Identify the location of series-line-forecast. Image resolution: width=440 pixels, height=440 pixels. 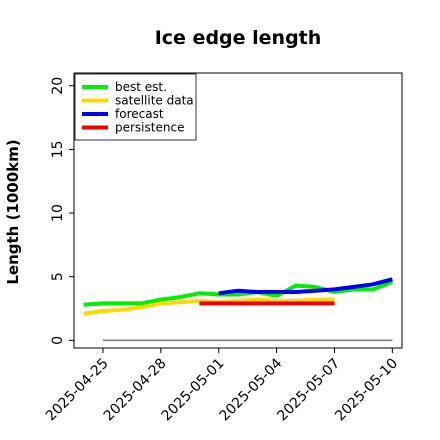
(305, 286).